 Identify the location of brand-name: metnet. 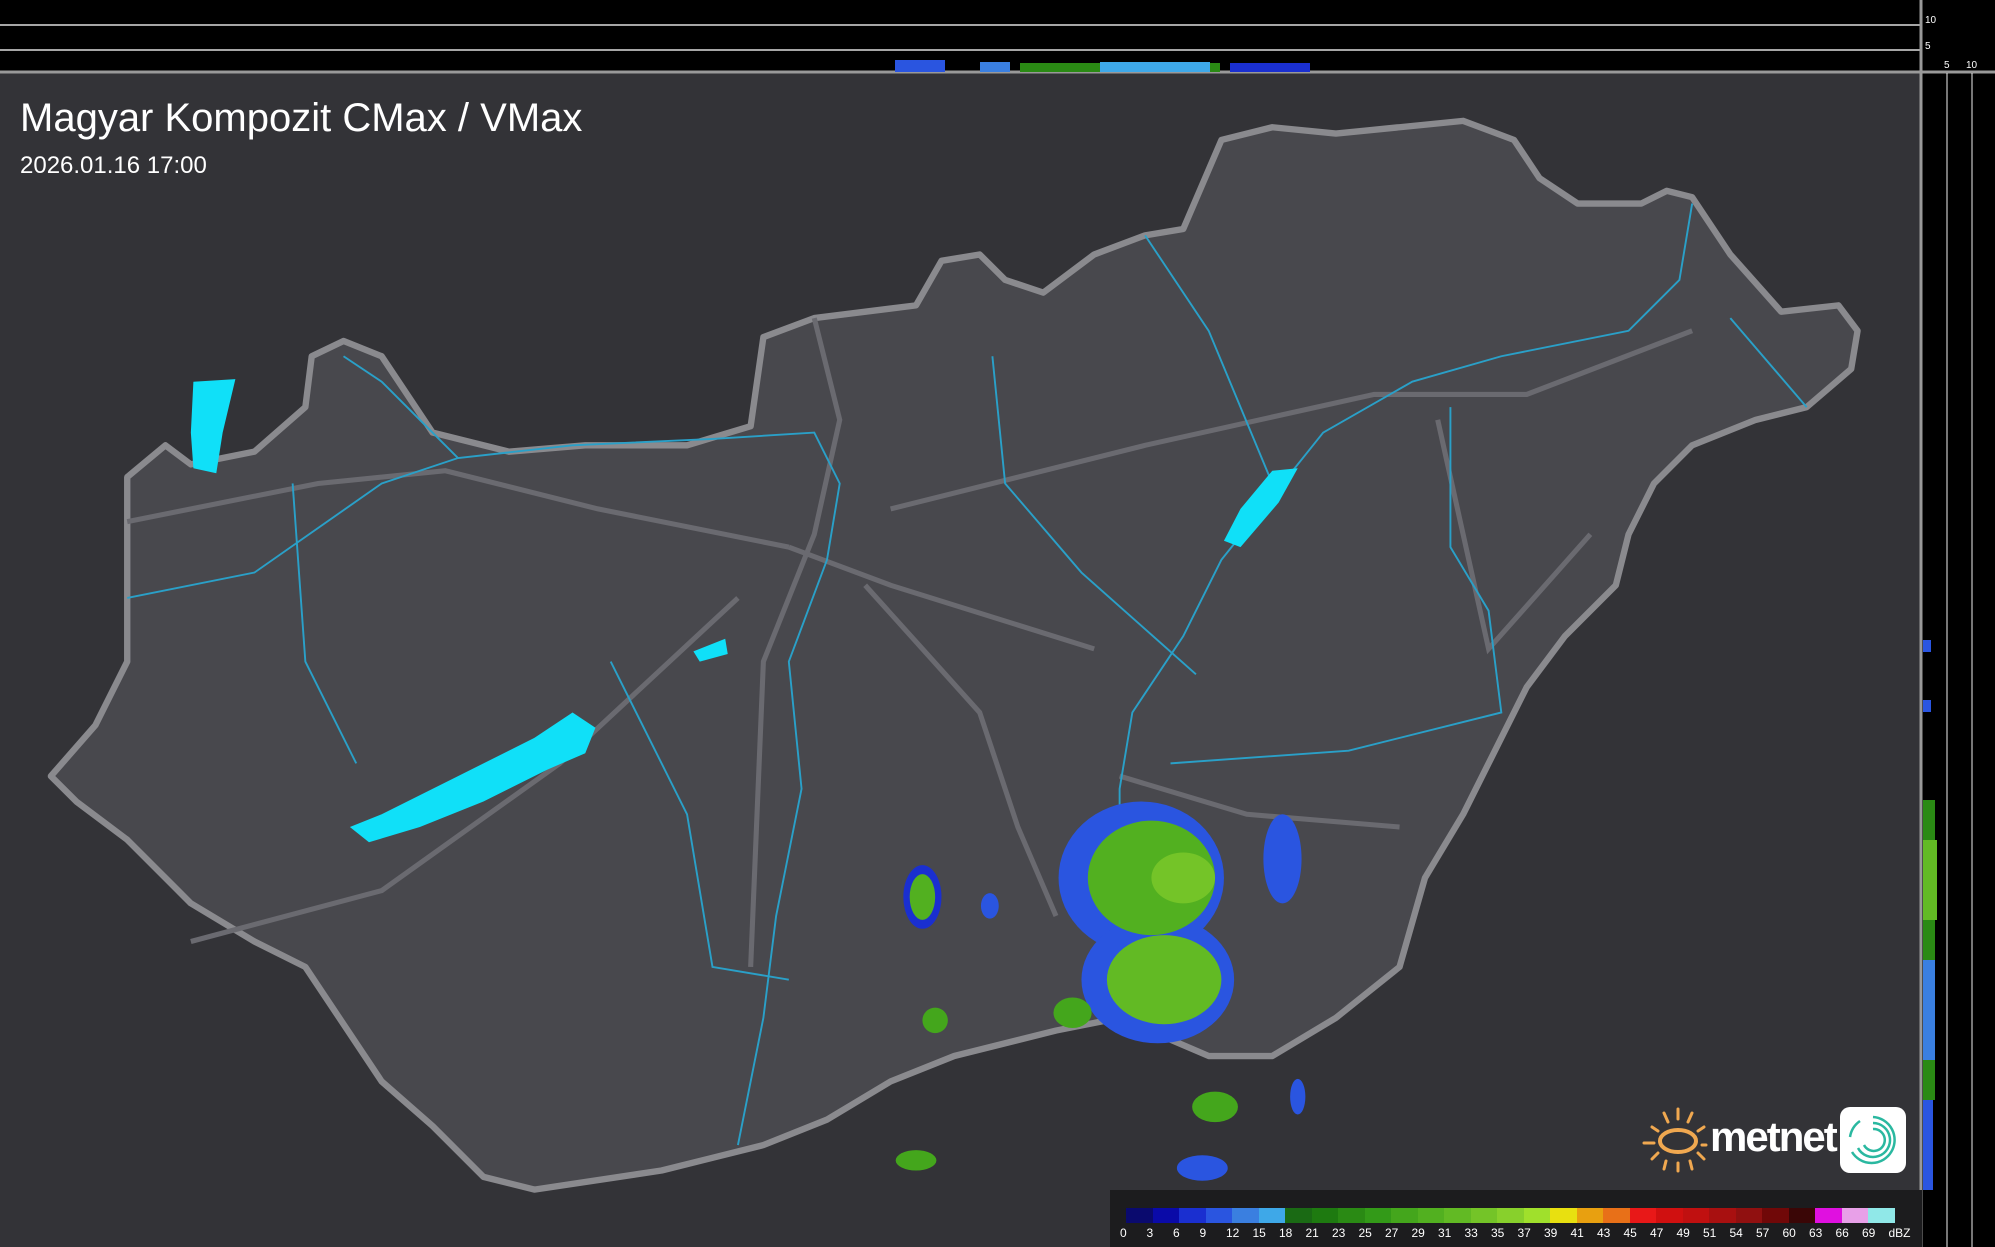
(1774, 1136).